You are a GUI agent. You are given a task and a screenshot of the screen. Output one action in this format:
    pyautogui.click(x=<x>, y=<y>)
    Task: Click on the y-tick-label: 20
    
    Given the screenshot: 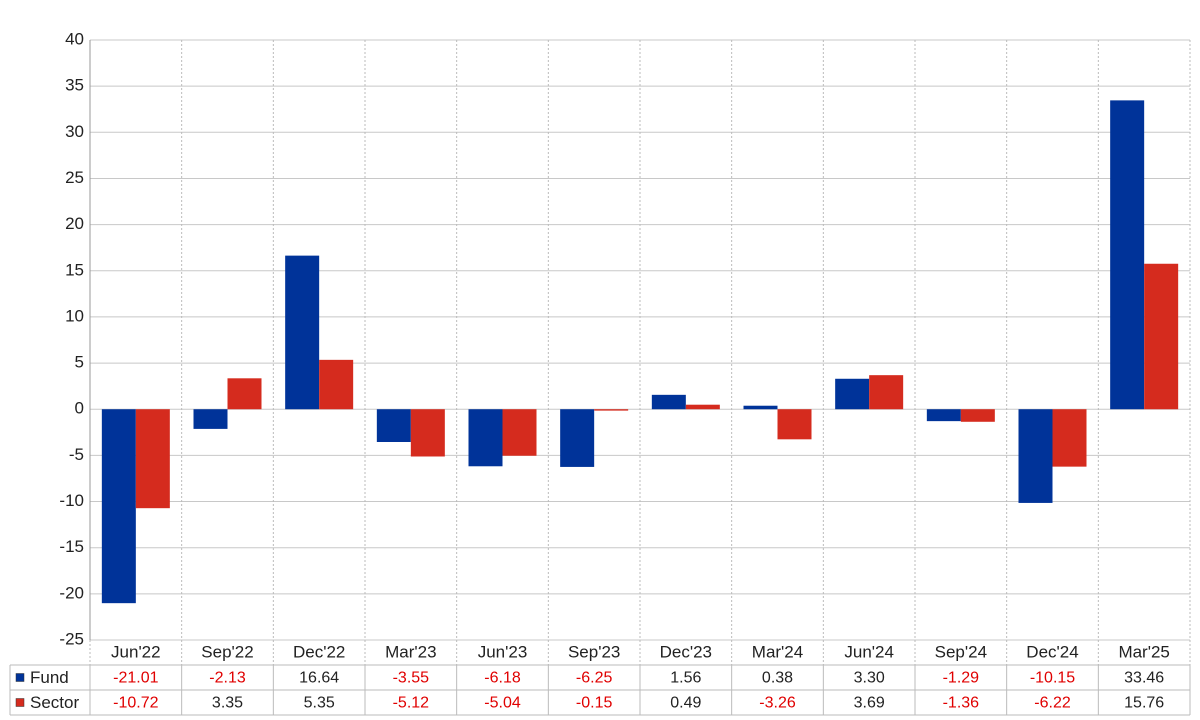 What is the action you would take?
    pyautogui.click(x=74, y=223)
    